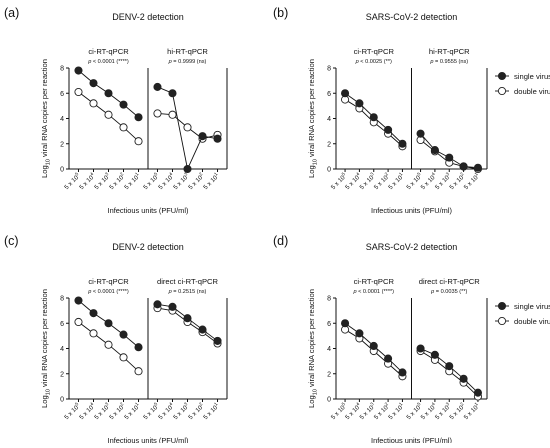  I want to click on subpanel-pvalue: p < 0.0001 (****), so click(108, 292).